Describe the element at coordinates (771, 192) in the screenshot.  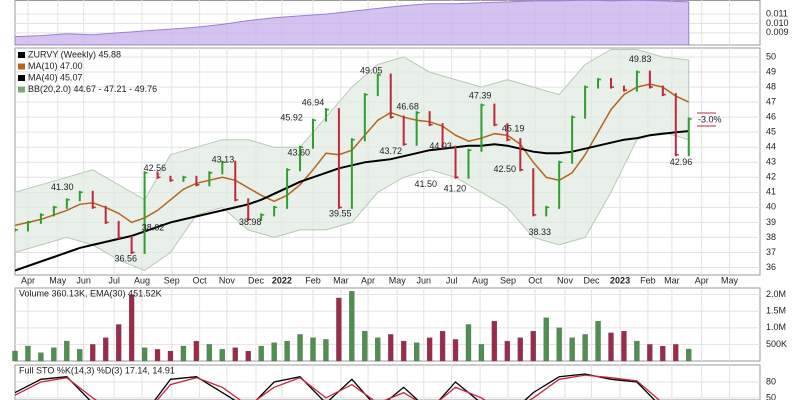
I see `y-tick-label: 41` at that location.